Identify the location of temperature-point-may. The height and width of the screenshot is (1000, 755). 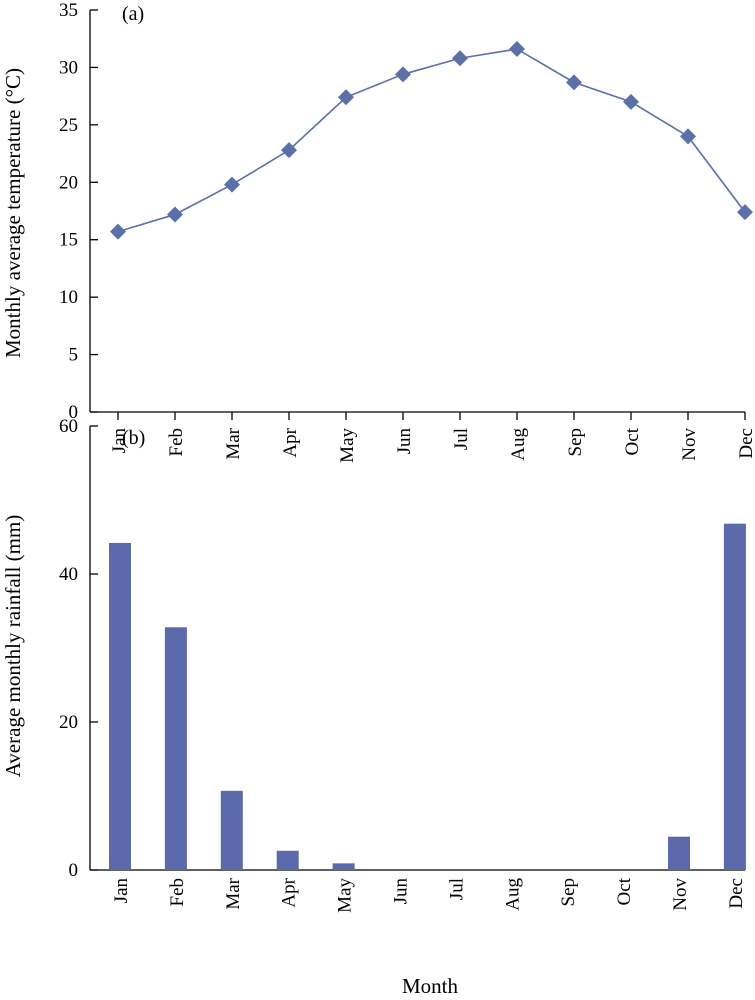
(346, 97).